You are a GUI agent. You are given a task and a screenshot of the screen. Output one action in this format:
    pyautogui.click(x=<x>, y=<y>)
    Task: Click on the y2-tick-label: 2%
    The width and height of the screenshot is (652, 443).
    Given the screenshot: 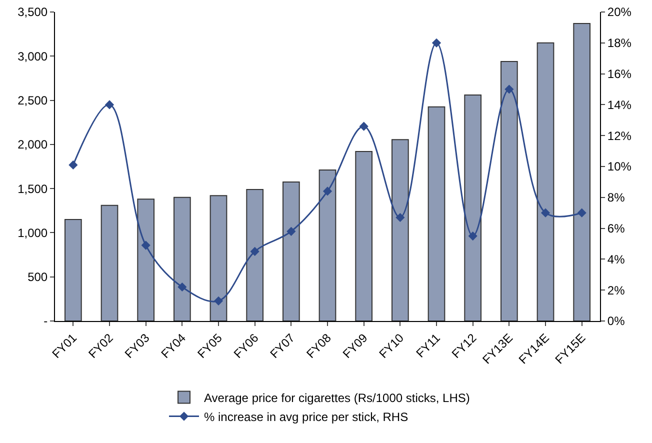 What is the action you would take?
    pyautogui.click(x=616, y=290)
    